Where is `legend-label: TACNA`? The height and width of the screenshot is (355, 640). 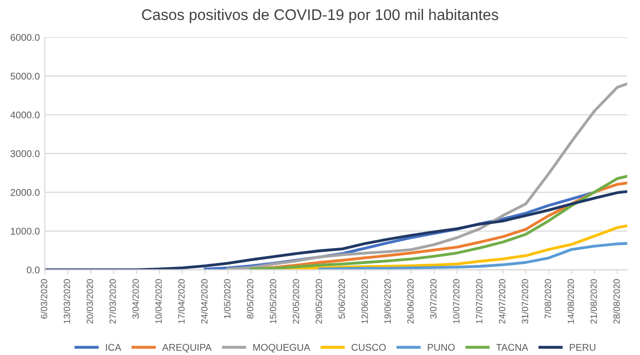 legend-label: TACNA is located at coordinates (512, 347).